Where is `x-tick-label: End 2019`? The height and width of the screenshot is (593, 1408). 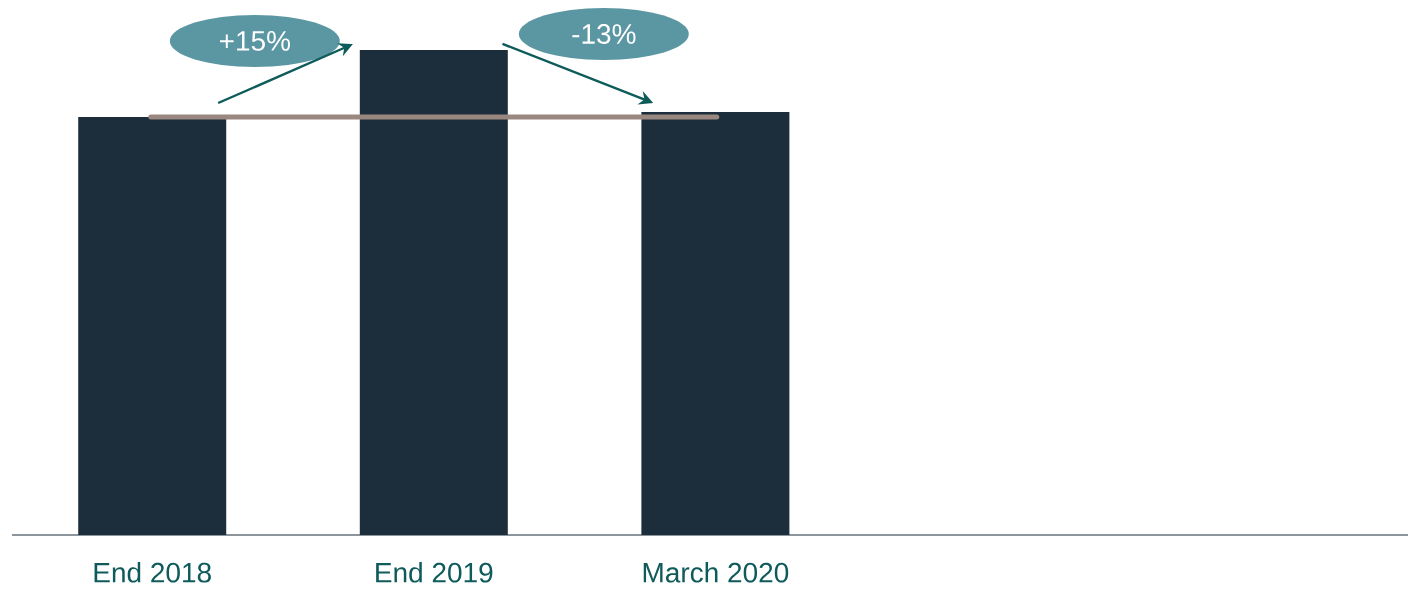 x-tick-label: End 2019 is located at coordinates (434, 572).